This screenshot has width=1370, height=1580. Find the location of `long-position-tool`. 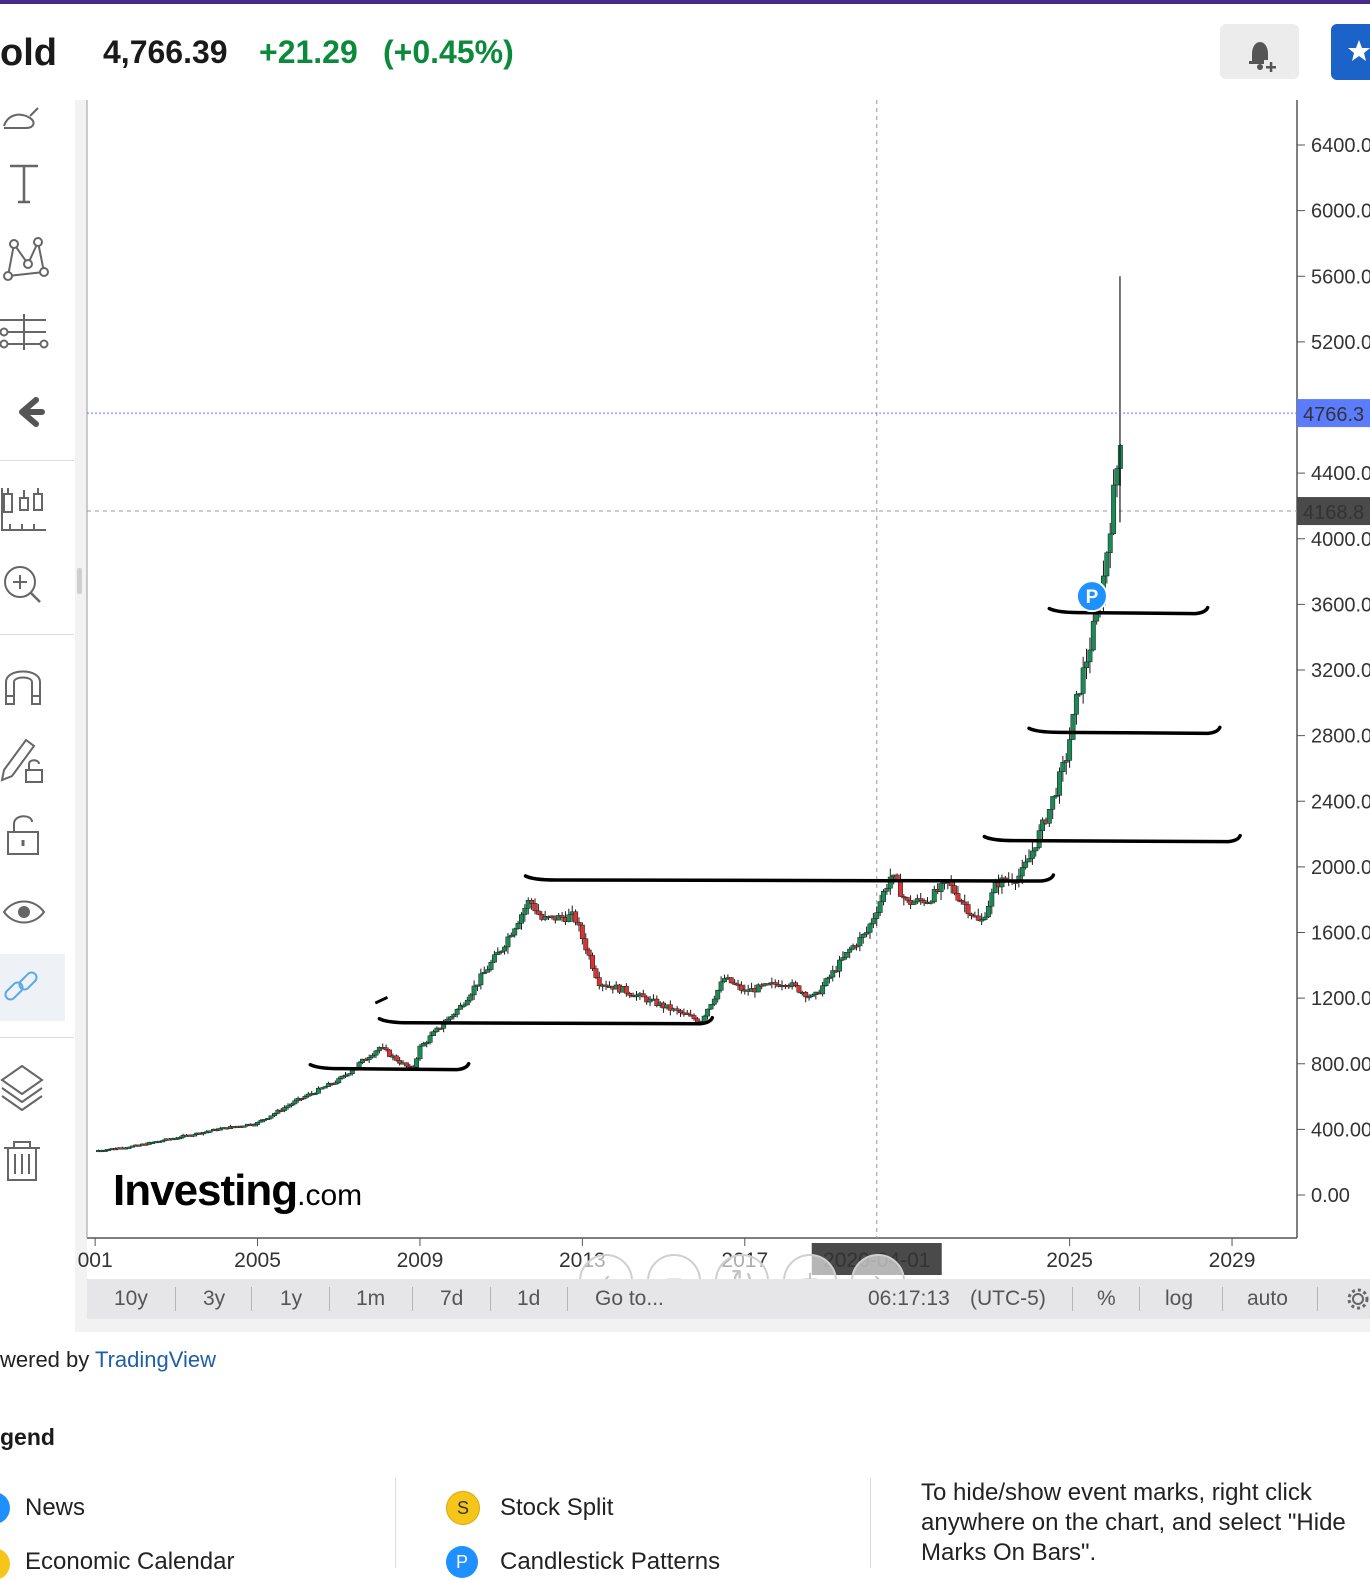

long-position-tool is located at coordinates (32, 512).